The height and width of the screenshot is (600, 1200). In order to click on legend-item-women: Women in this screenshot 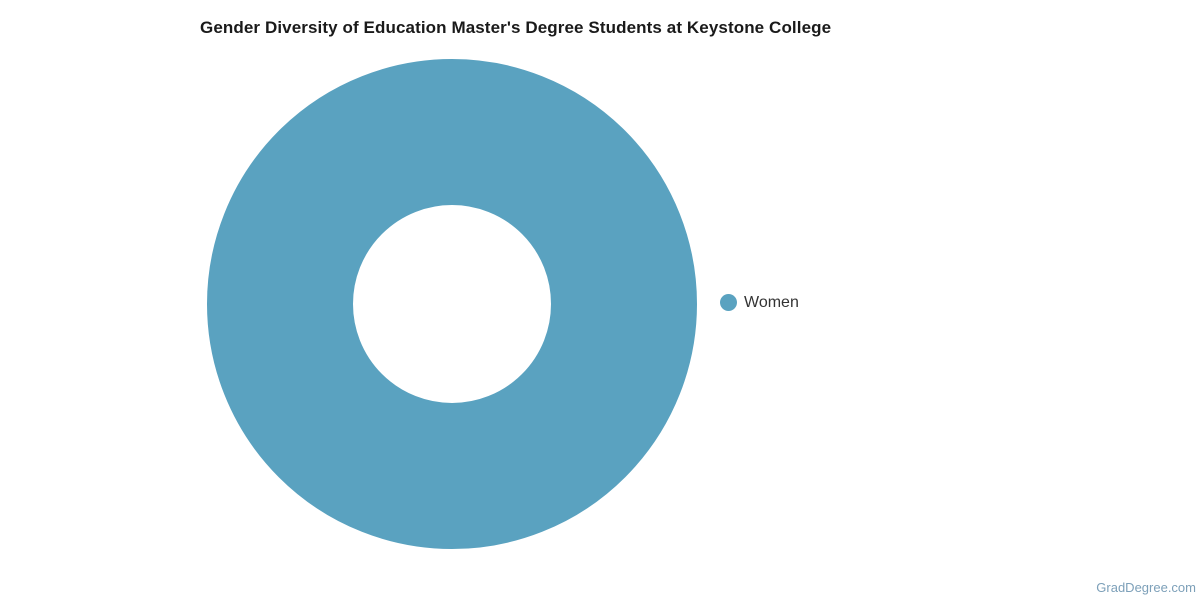, I will do `click(759, 302)`.